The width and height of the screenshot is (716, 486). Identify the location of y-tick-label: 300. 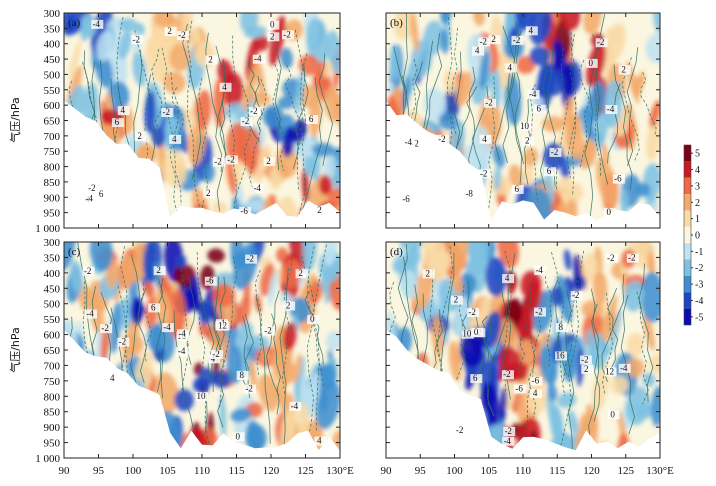
(52, 14).